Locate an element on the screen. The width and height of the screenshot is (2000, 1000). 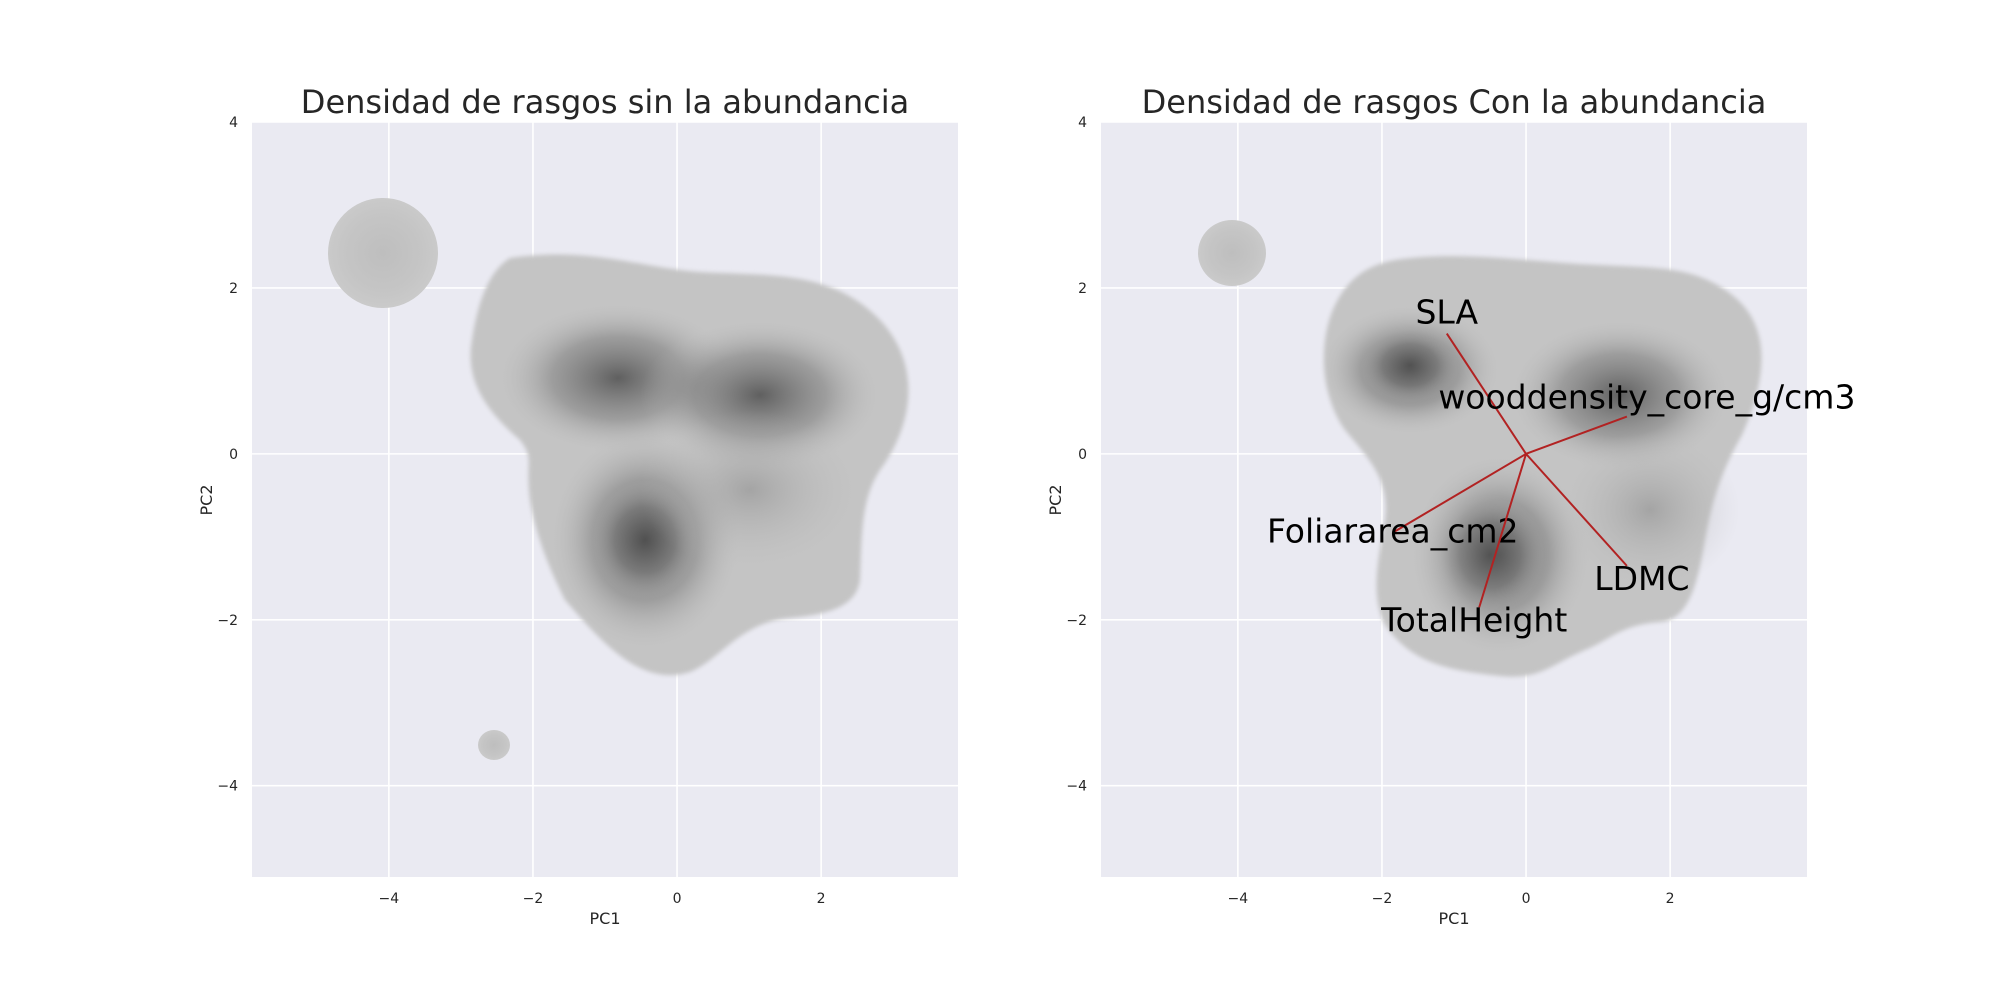
loading-label: Foliararea_cm2 is located at coordinates (1393, 531).